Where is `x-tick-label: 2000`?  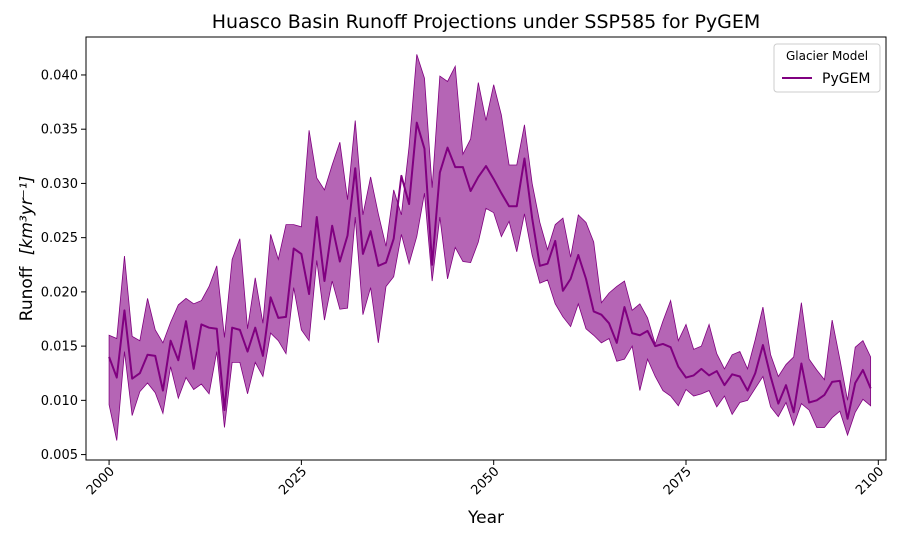
x-tick-label: 2000 is located at coordinates (101, 481).